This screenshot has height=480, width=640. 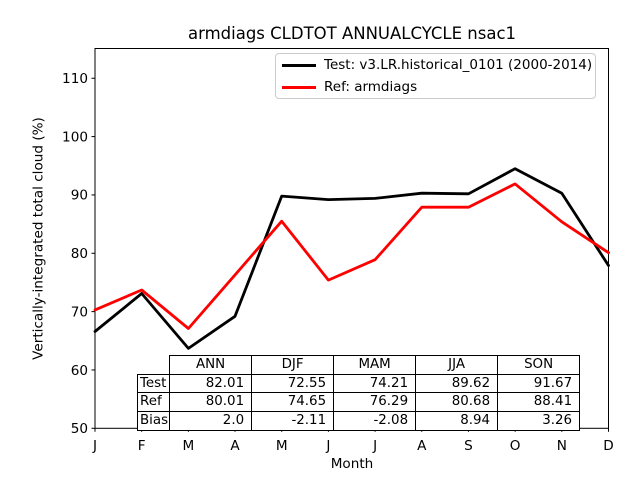 I want to click on table-cell: 82.01, so click(x=211, y=383).